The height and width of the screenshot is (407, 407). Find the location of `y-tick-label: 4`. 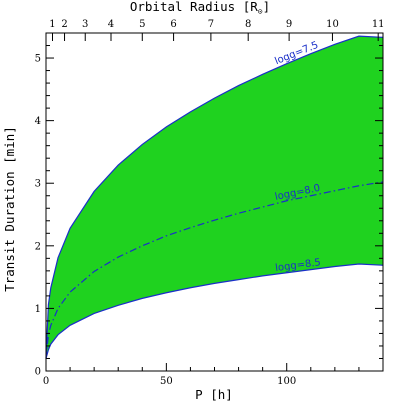

y-tick-label: 4 is located at coordinates (38, 121).